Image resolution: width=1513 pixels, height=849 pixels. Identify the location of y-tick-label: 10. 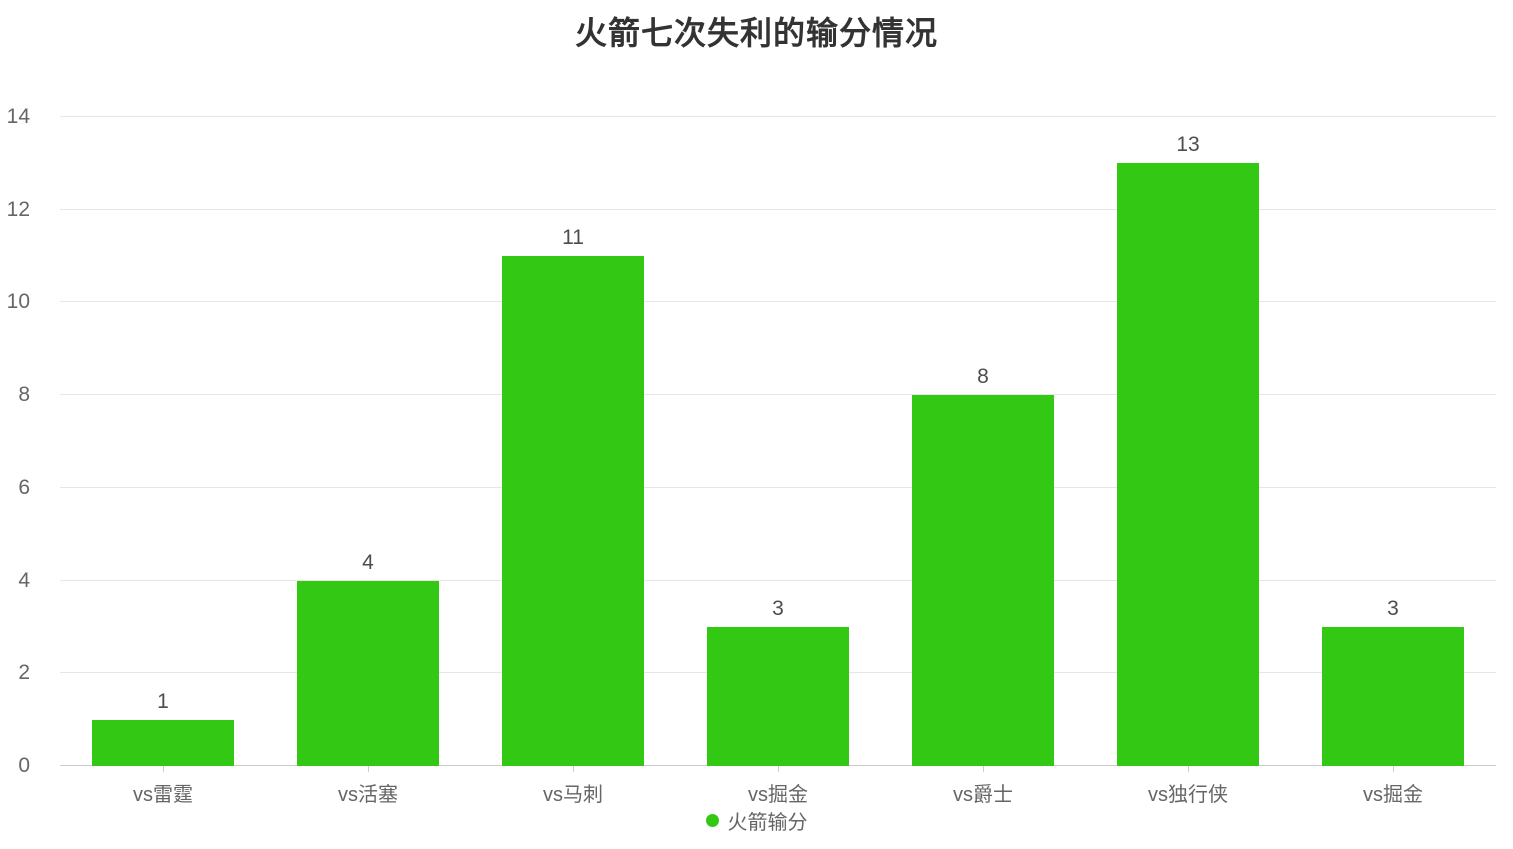
(18, 302).